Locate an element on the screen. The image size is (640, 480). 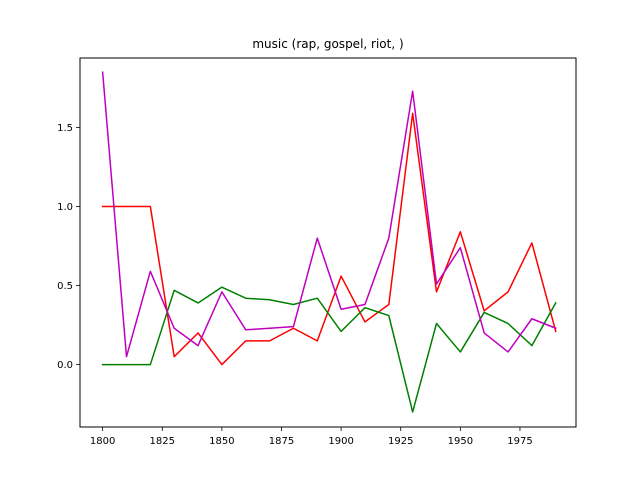
x-axis: 1800 1825 1850 1875 1900 1925 1950 1975 is located at coordinates (311, 437).